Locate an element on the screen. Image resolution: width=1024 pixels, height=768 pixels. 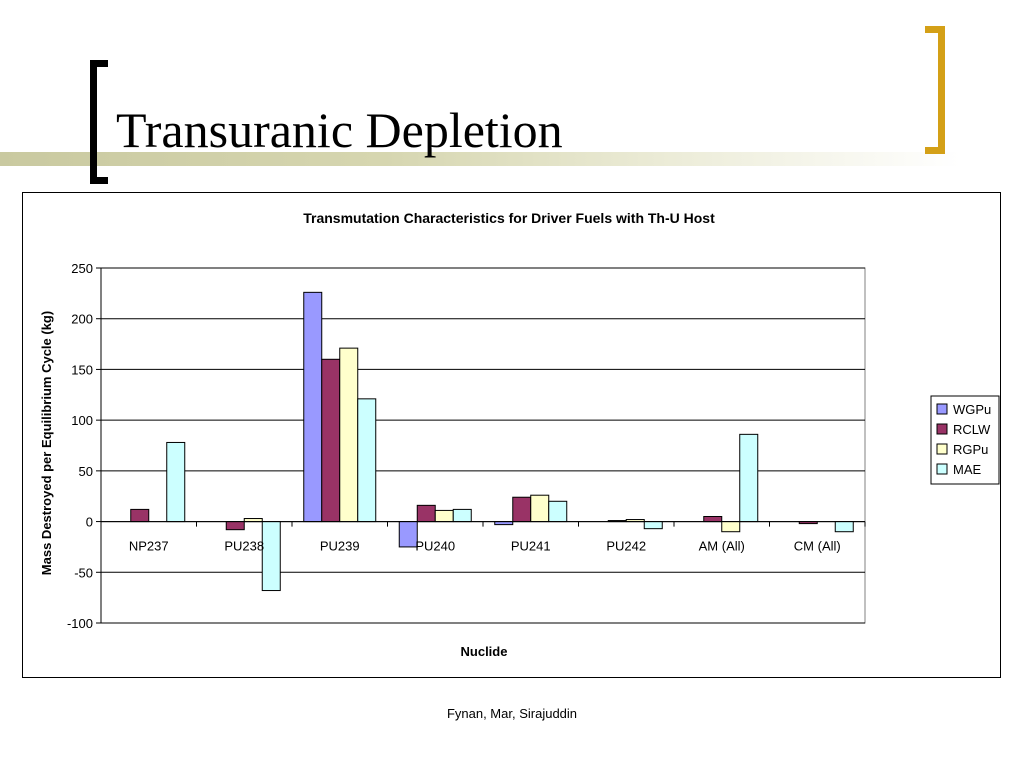
y-tick-label: 250 is located at coordinates (82, 268).